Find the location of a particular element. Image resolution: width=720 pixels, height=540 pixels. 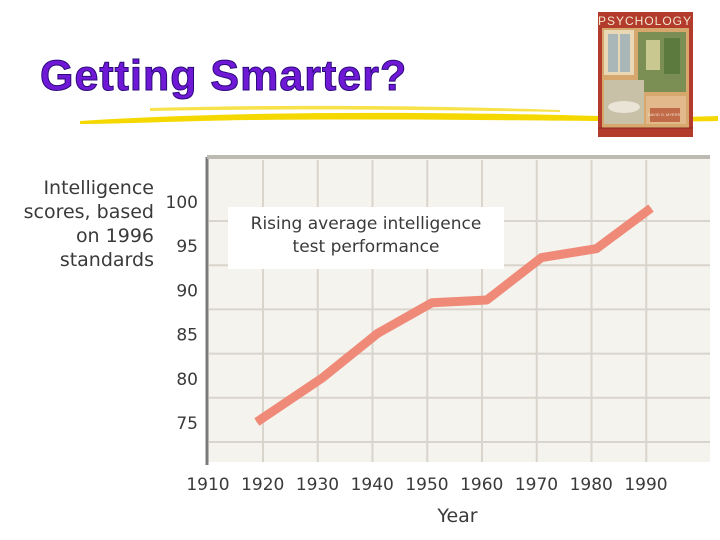

y-tick-labels: 75 80 85 90 95 100 is located at coordinates (182, 313).